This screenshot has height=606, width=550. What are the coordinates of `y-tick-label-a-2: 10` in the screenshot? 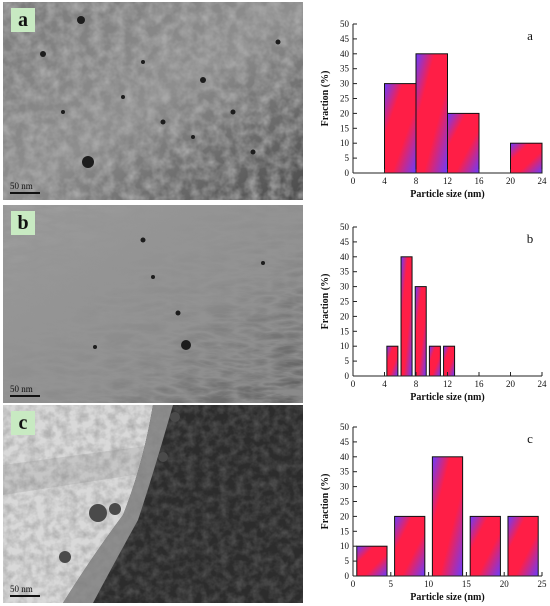 It's located at (345, 143).